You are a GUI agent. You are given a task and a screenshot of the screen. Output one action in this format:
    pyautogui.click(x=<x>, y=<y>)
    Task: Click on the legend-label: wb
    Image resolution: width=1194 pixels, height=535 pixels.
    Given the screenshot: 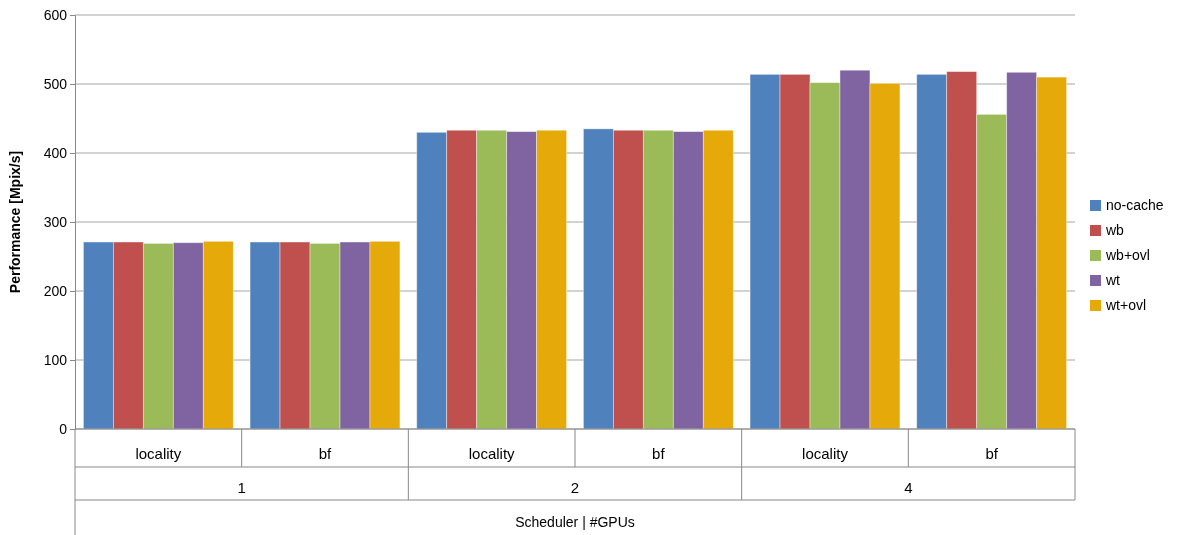 What is the action you would take?
    pyautogui.click(x=1115, y=230)
    